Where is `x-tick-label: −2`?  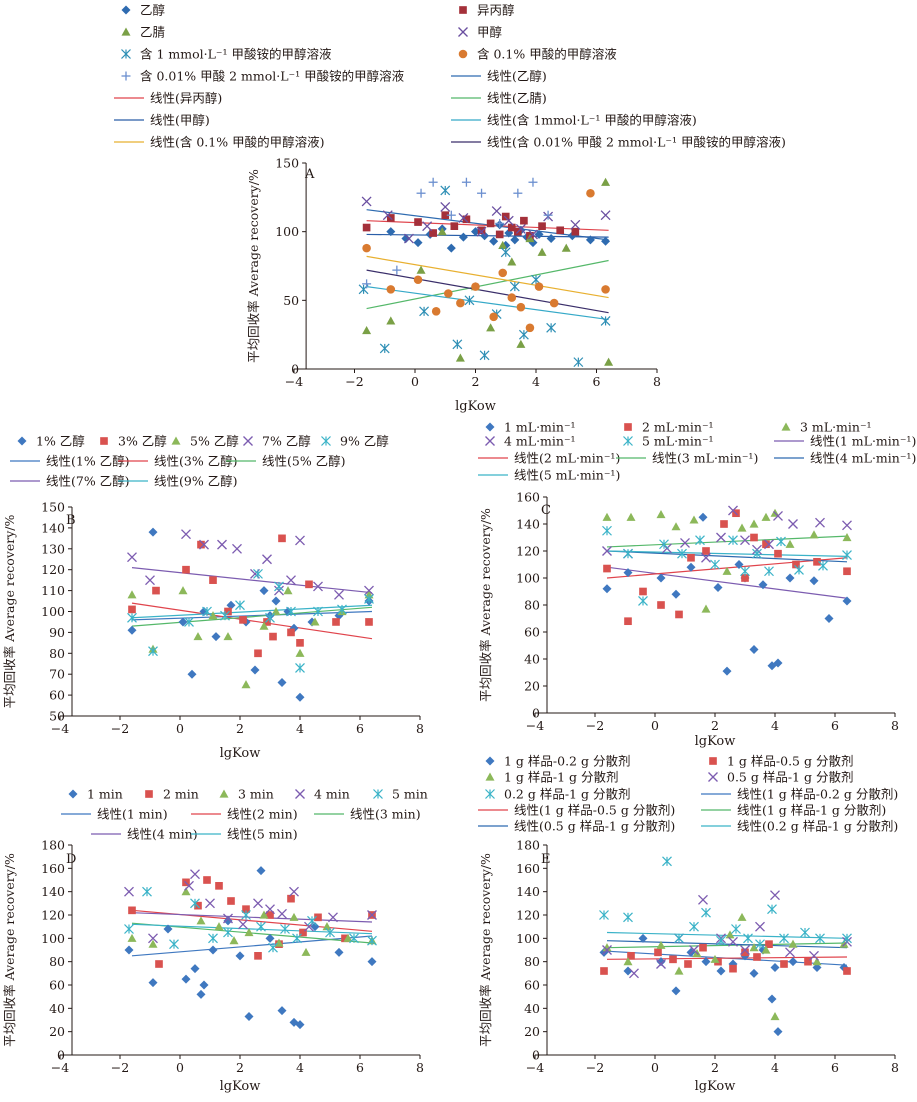 x-tick-label: −2 is located at coordinates (595, 1067).